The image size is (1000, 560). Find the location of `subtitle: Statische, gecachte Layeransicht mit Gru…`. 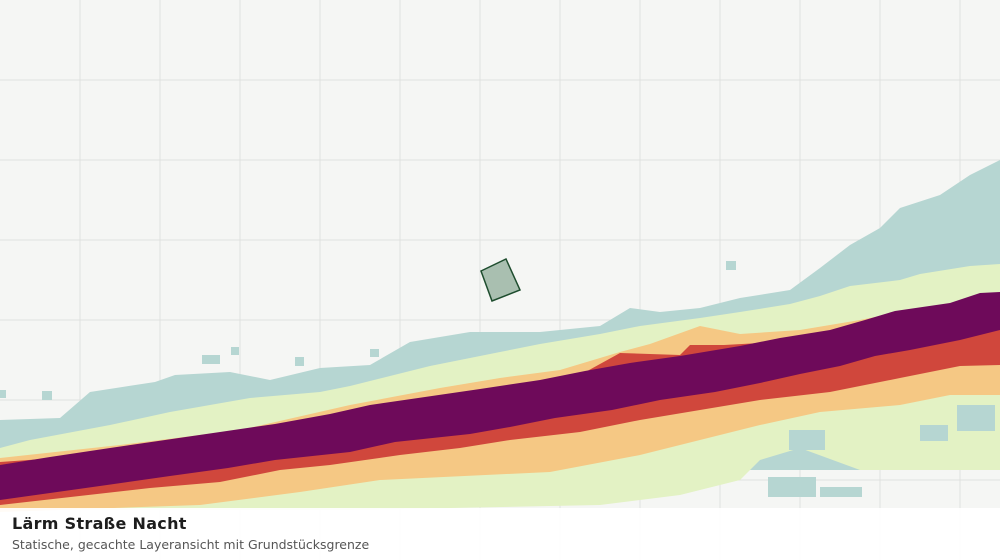

subtitle: Statische, gecachte Layeransicht mit Gru… is located at coordinates (191, 544).